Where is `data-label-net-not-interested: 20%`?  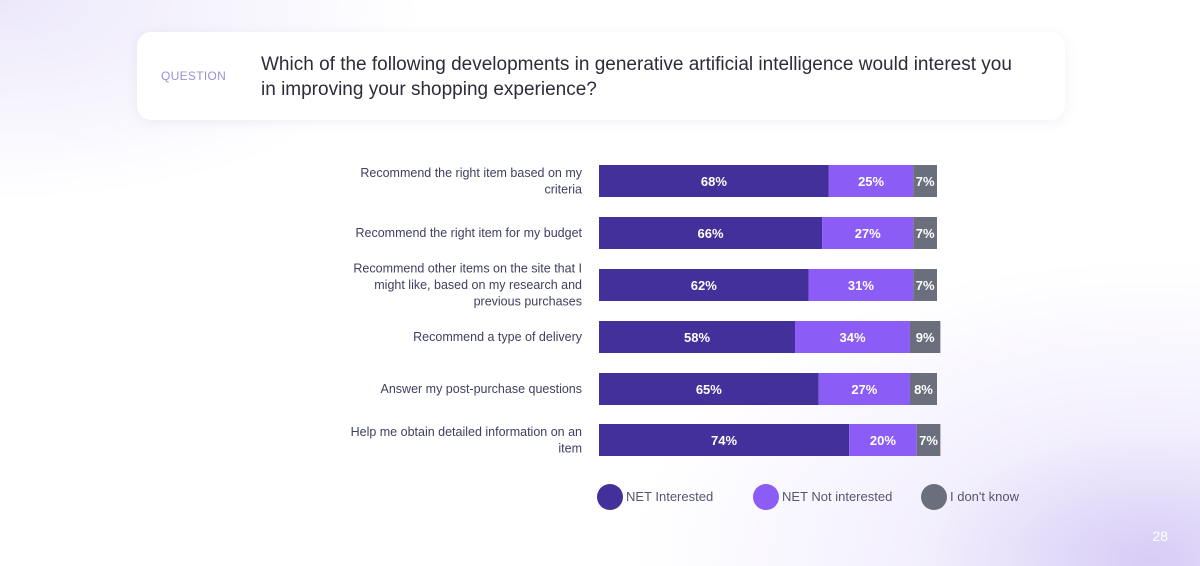 data-label-net-not-interested: 20% is located at coordinates (883, 440).